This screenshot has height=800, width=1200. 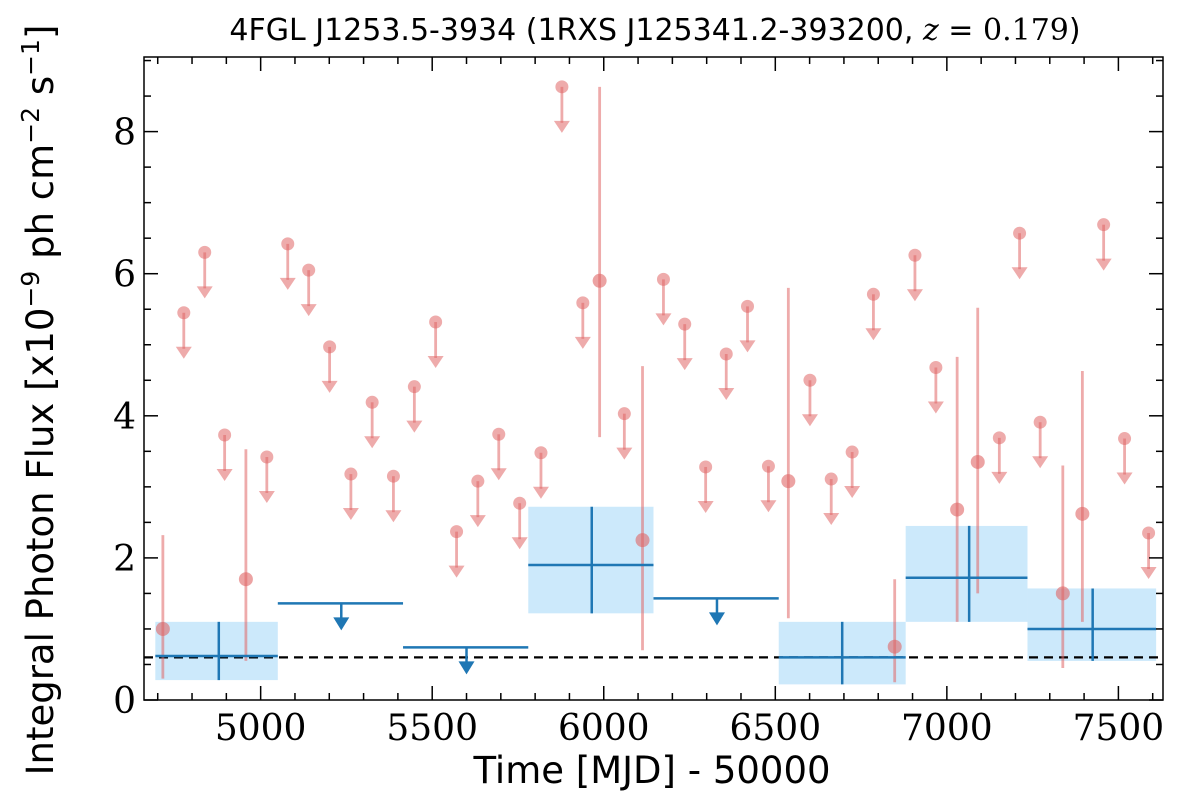 What do you see at coordinates (124, 417) in the screenshot?
I see `y-tick-label: 4` at bounding box center [124, 417].